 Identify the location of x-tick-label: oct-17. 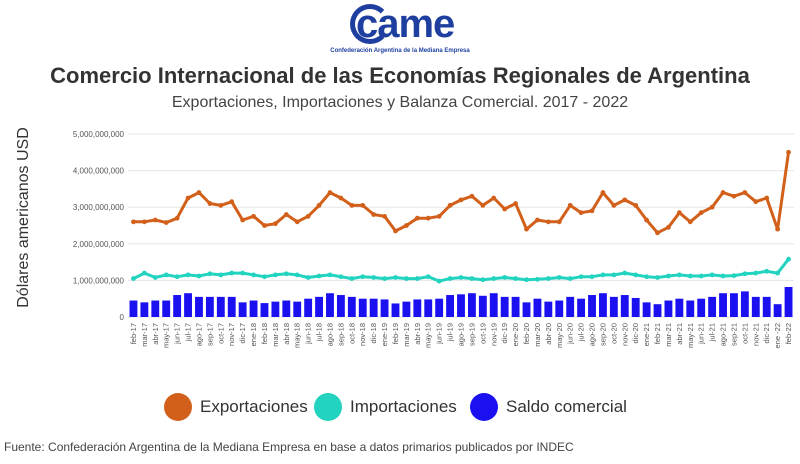
(220, 333).